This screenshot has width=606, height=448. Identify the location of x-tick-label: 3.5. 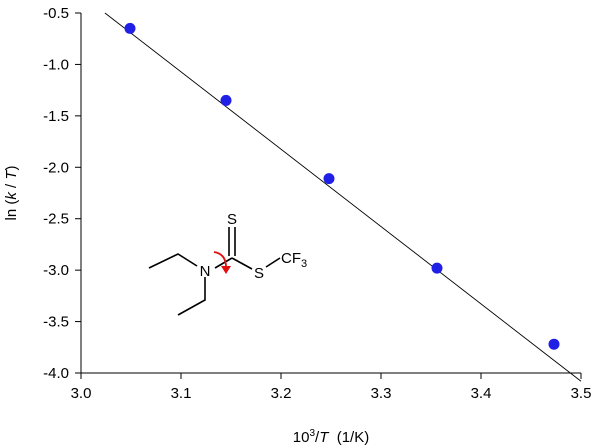
(581, 393).